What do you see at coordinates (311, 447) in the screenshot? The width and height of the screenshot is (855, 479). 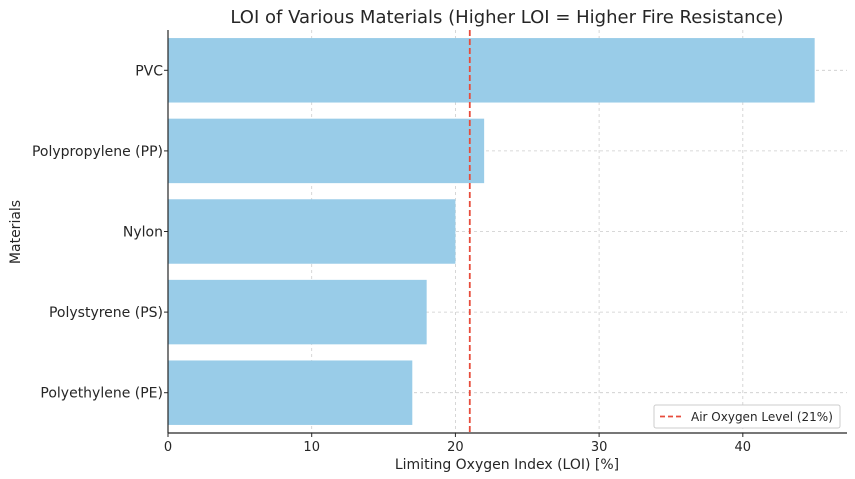 I see `x-tick-label: 10` at bounding box center [311, 447].